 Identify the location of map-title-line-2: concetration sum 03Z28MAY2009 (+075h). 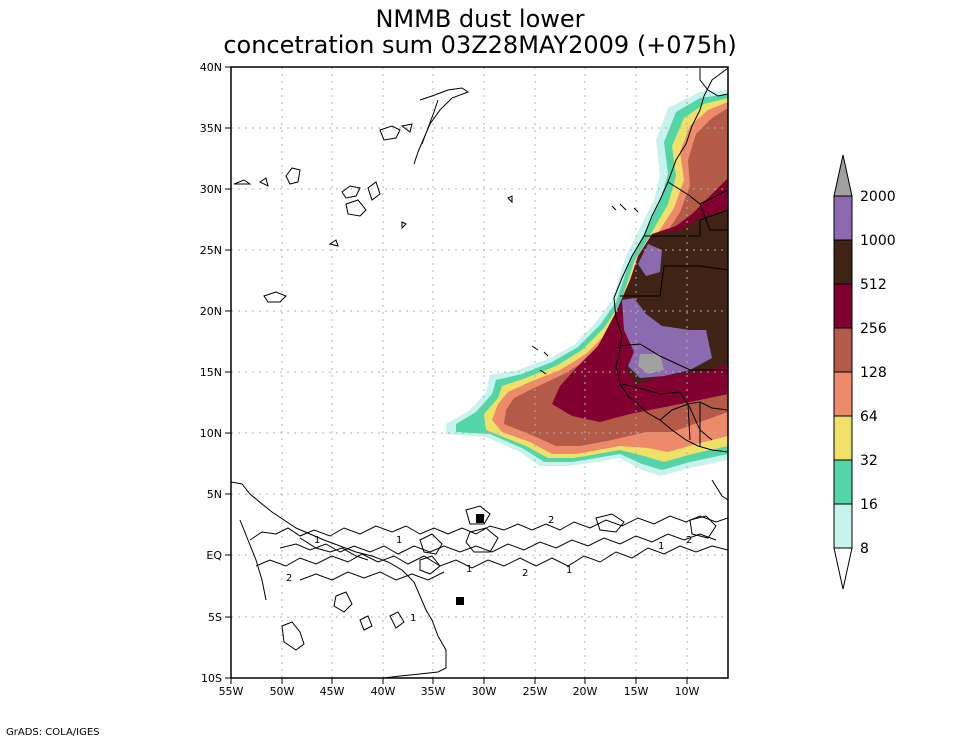
(480, 45).